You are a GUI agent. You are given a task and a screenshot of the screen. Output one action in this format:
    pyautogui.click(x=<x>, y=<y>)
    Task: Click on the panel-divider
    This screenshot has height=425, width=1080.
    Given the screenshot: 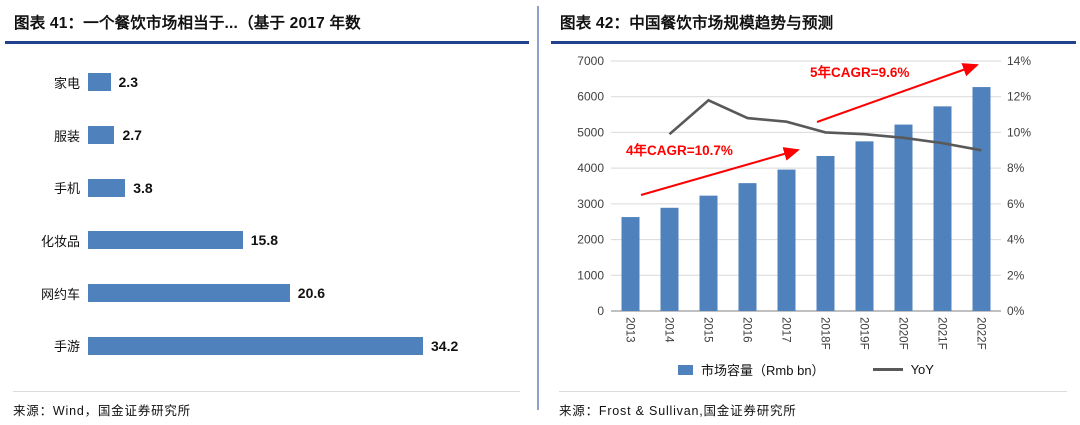 What is the action you would take?
    pyautogui.click(x=538, y=208)
    